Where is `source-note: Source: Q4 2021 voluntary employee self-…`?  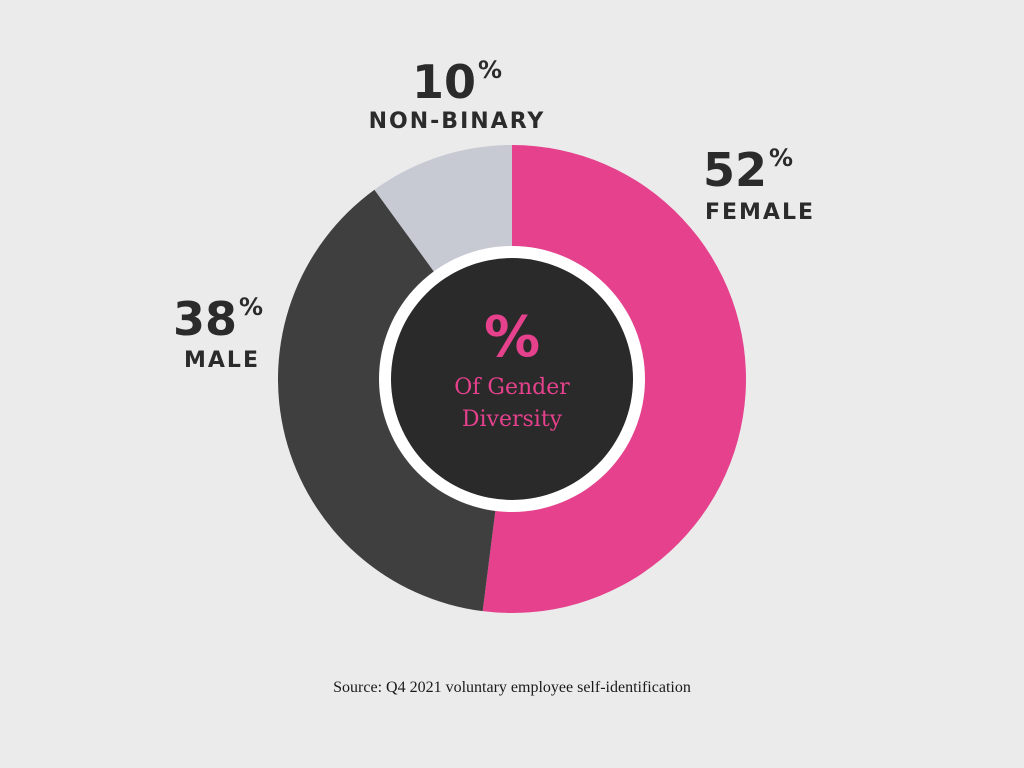 source-note: Source: Q4 2021 voluntary employee self-… is located at coordinates (512, 687).